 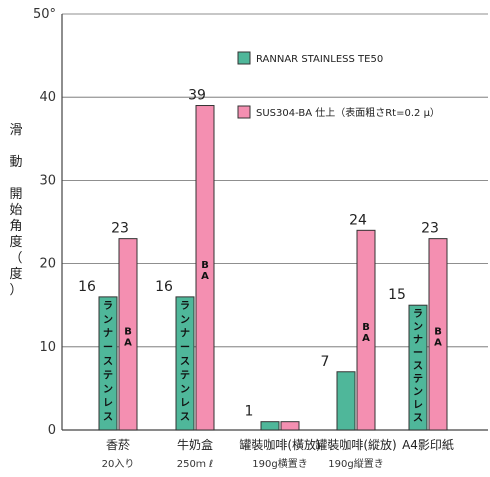 I want to click on category-label: 罐裝咖啡(縱放), so click(x=355, y=444).